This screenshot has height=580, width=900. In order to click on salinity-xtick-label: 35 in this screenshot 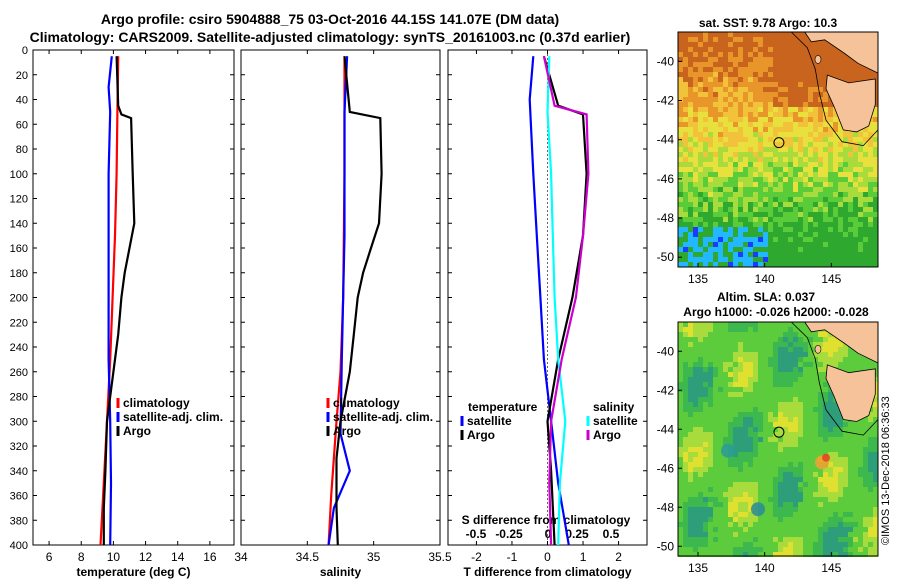, I will do `click(374, 557)`.